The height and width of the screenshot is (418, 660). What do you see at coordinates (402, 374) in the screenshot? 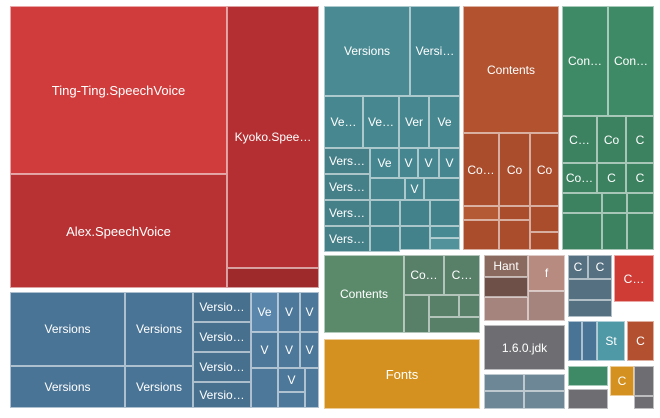
I see `treemap-tile-fonts: Fonts` at bounding box center [402, 374].